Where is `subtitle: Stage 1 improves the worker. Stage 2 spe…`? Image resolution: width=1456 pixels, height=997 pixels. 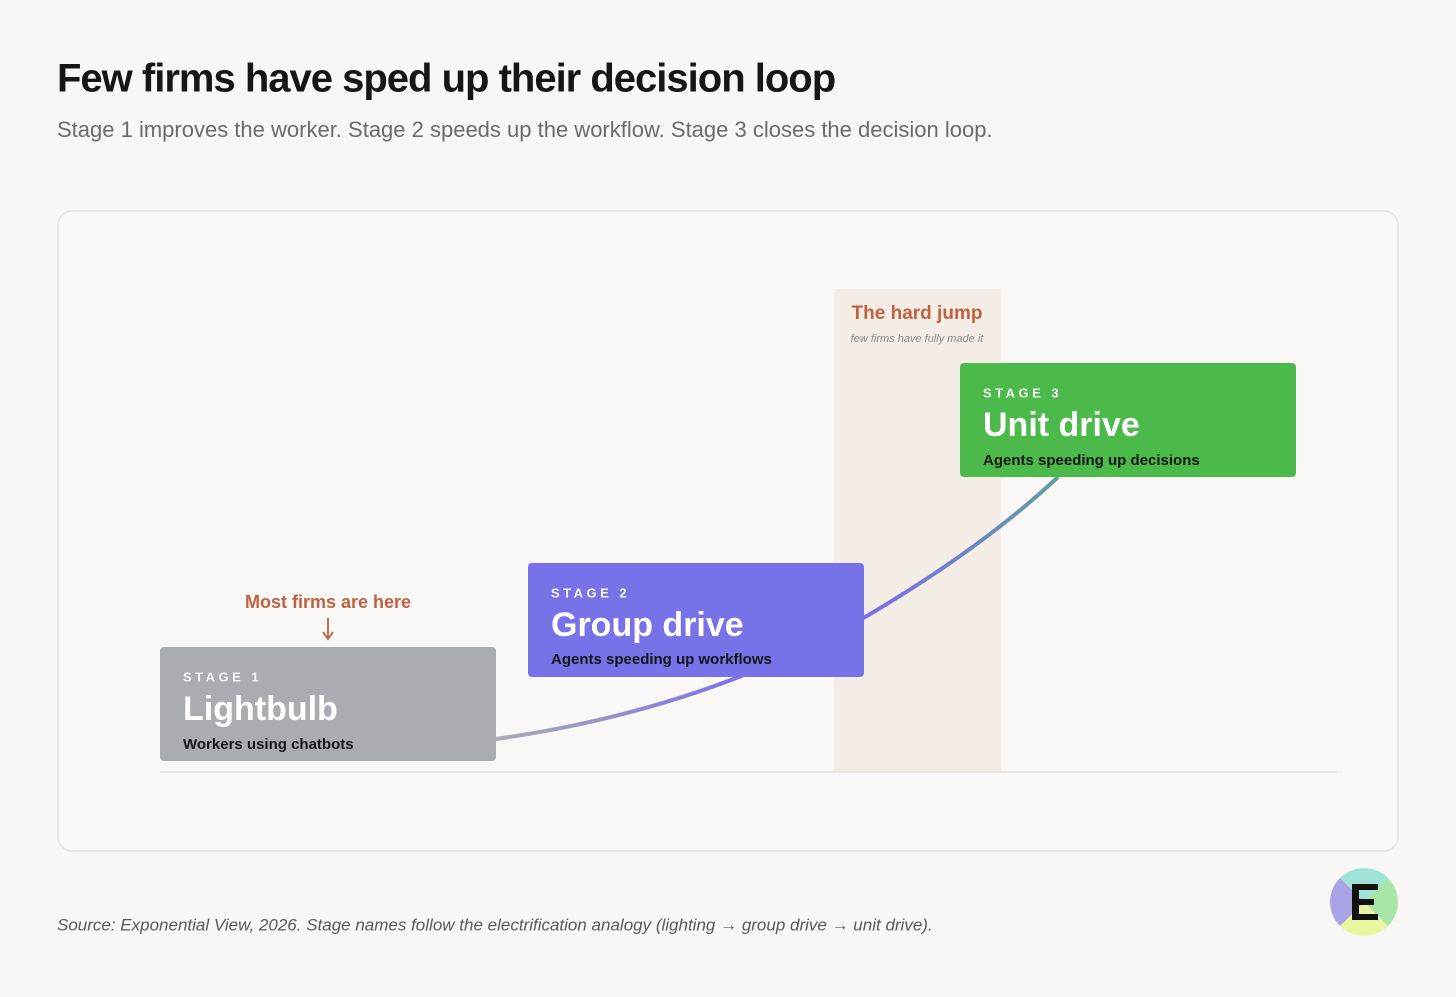 subtitle: Stage 1 improves the worker. Stage 2 spe… is located at coordinates (525, 129).